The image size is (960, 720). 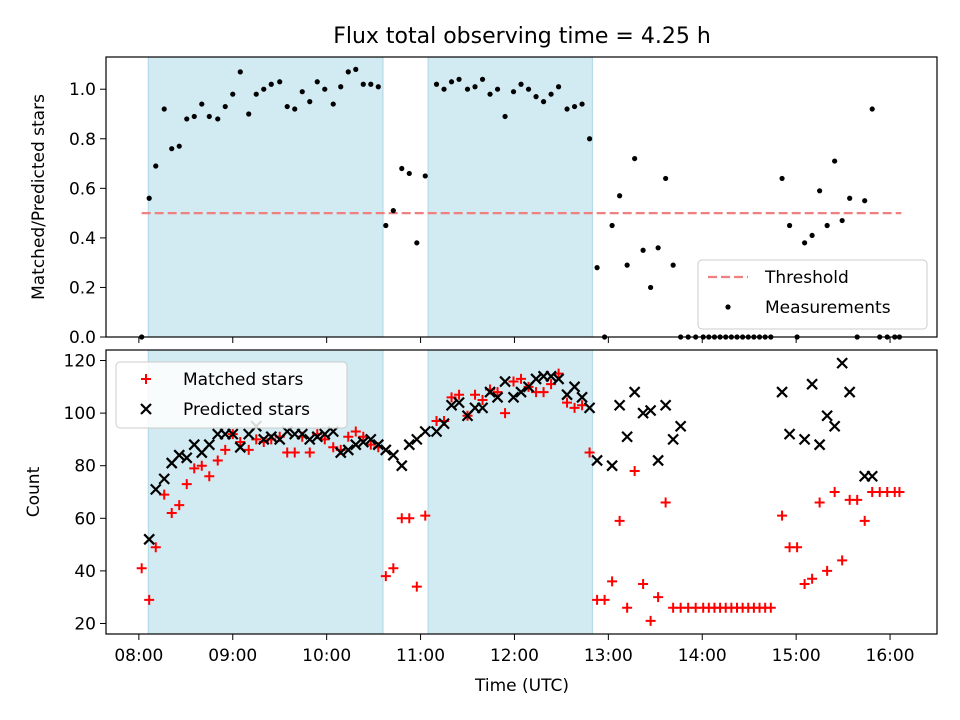 What do you see at coordinates (812, 294) in the screenshot?
I see `top-legend` at bounding box center [812, 294].